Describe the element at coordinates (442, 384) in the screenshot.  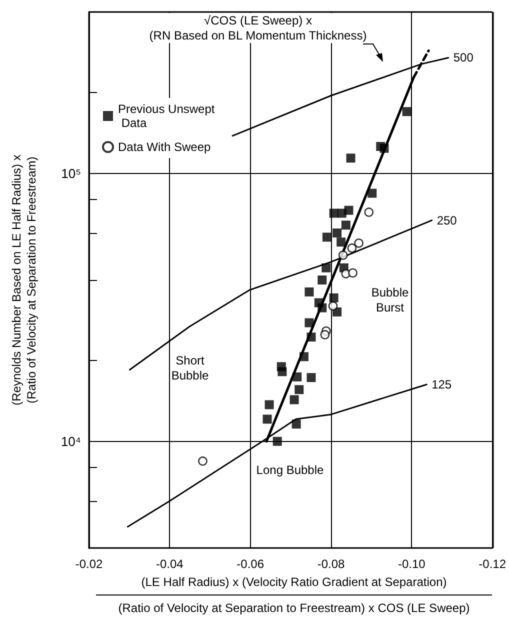
I see `series-label: 125` at that location.